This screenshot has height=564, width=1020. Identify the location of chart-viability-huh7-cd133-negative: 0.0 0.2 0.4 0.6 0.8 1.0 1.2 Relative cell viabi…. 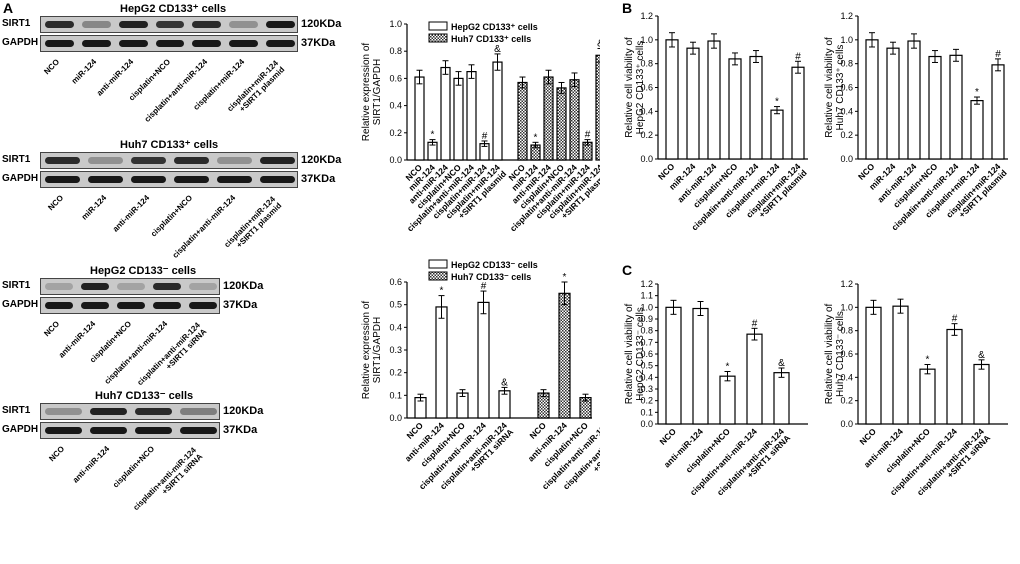
(916, 388).